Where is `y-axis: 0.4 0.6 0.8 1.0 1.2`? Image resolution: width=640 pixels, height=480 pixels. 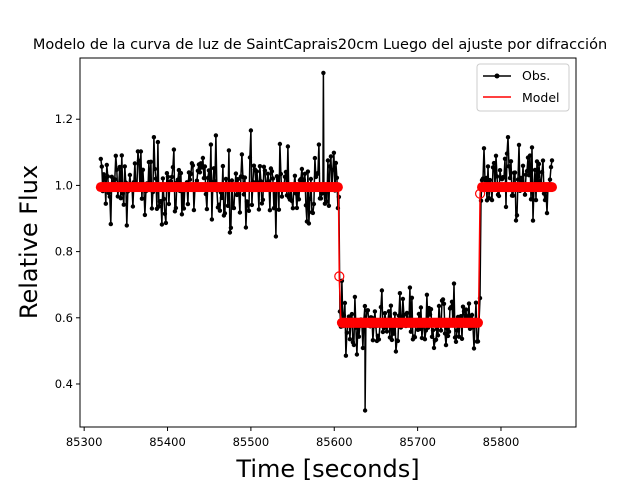 y-axis: 0.4 0.6 0.8 1.0 1.2 is located at coordinates (67, 251).